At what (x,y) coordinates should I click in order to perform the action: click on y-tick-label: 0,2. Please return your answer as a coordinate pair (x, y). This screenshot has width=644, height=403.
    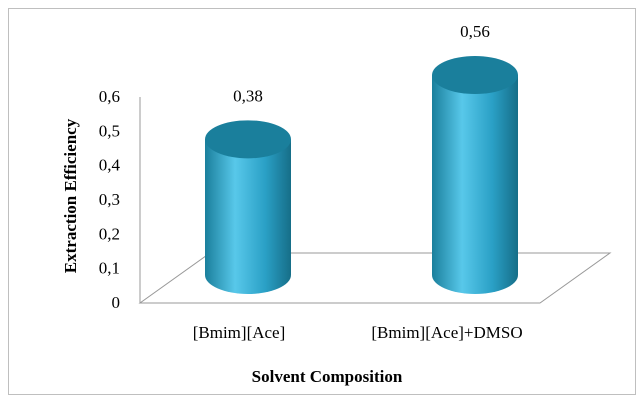
    Looking at the image, I should click on (109, 233).